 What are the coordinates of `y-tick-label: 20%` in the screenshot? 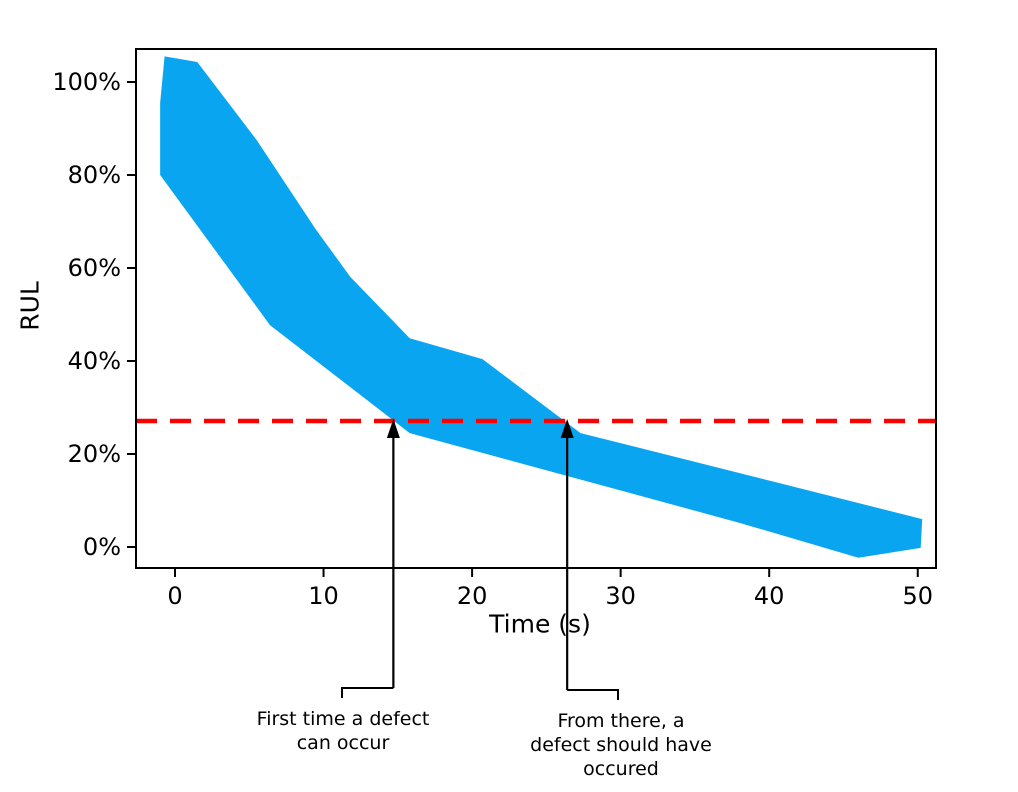 It's located at (94, 454).